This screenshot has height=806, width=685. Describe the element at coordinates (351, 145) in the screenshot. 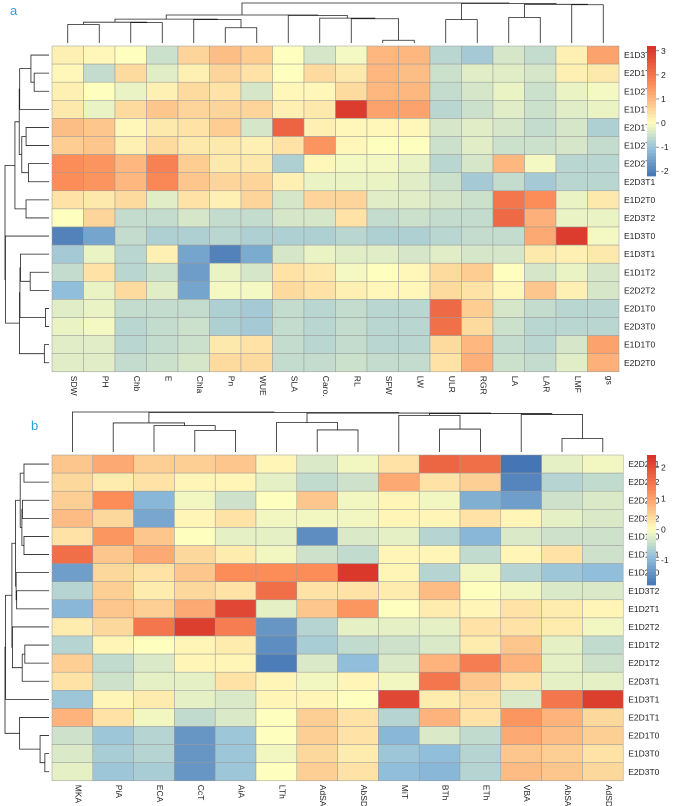

I see `heatmap-cell-a-r5-c9` at that location.